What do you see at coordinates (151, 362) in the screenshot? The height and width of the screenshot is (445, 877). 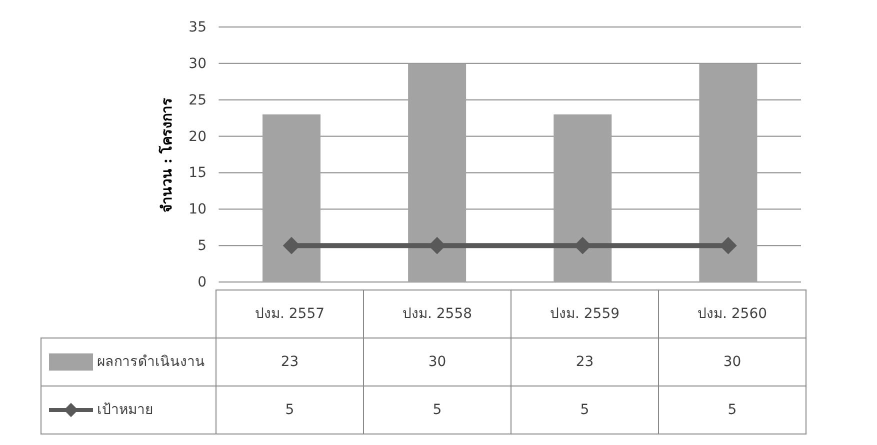 I see `legend-label: ผลการดำเนินงาน` at bounding box center [151, 362].